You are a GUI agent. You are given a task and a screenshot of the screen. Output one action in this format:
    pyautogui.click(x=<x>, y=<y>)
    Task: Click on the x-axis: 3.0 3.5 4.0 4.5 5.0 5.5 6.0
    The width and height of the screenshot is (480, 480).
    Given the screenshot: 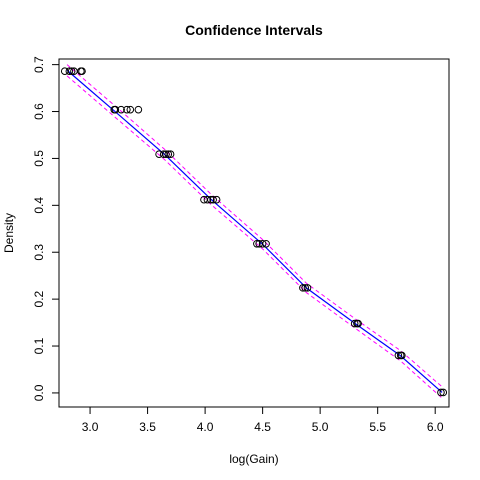 What is the action you would take?
    pyautogui.click(x=263, y=420)
    